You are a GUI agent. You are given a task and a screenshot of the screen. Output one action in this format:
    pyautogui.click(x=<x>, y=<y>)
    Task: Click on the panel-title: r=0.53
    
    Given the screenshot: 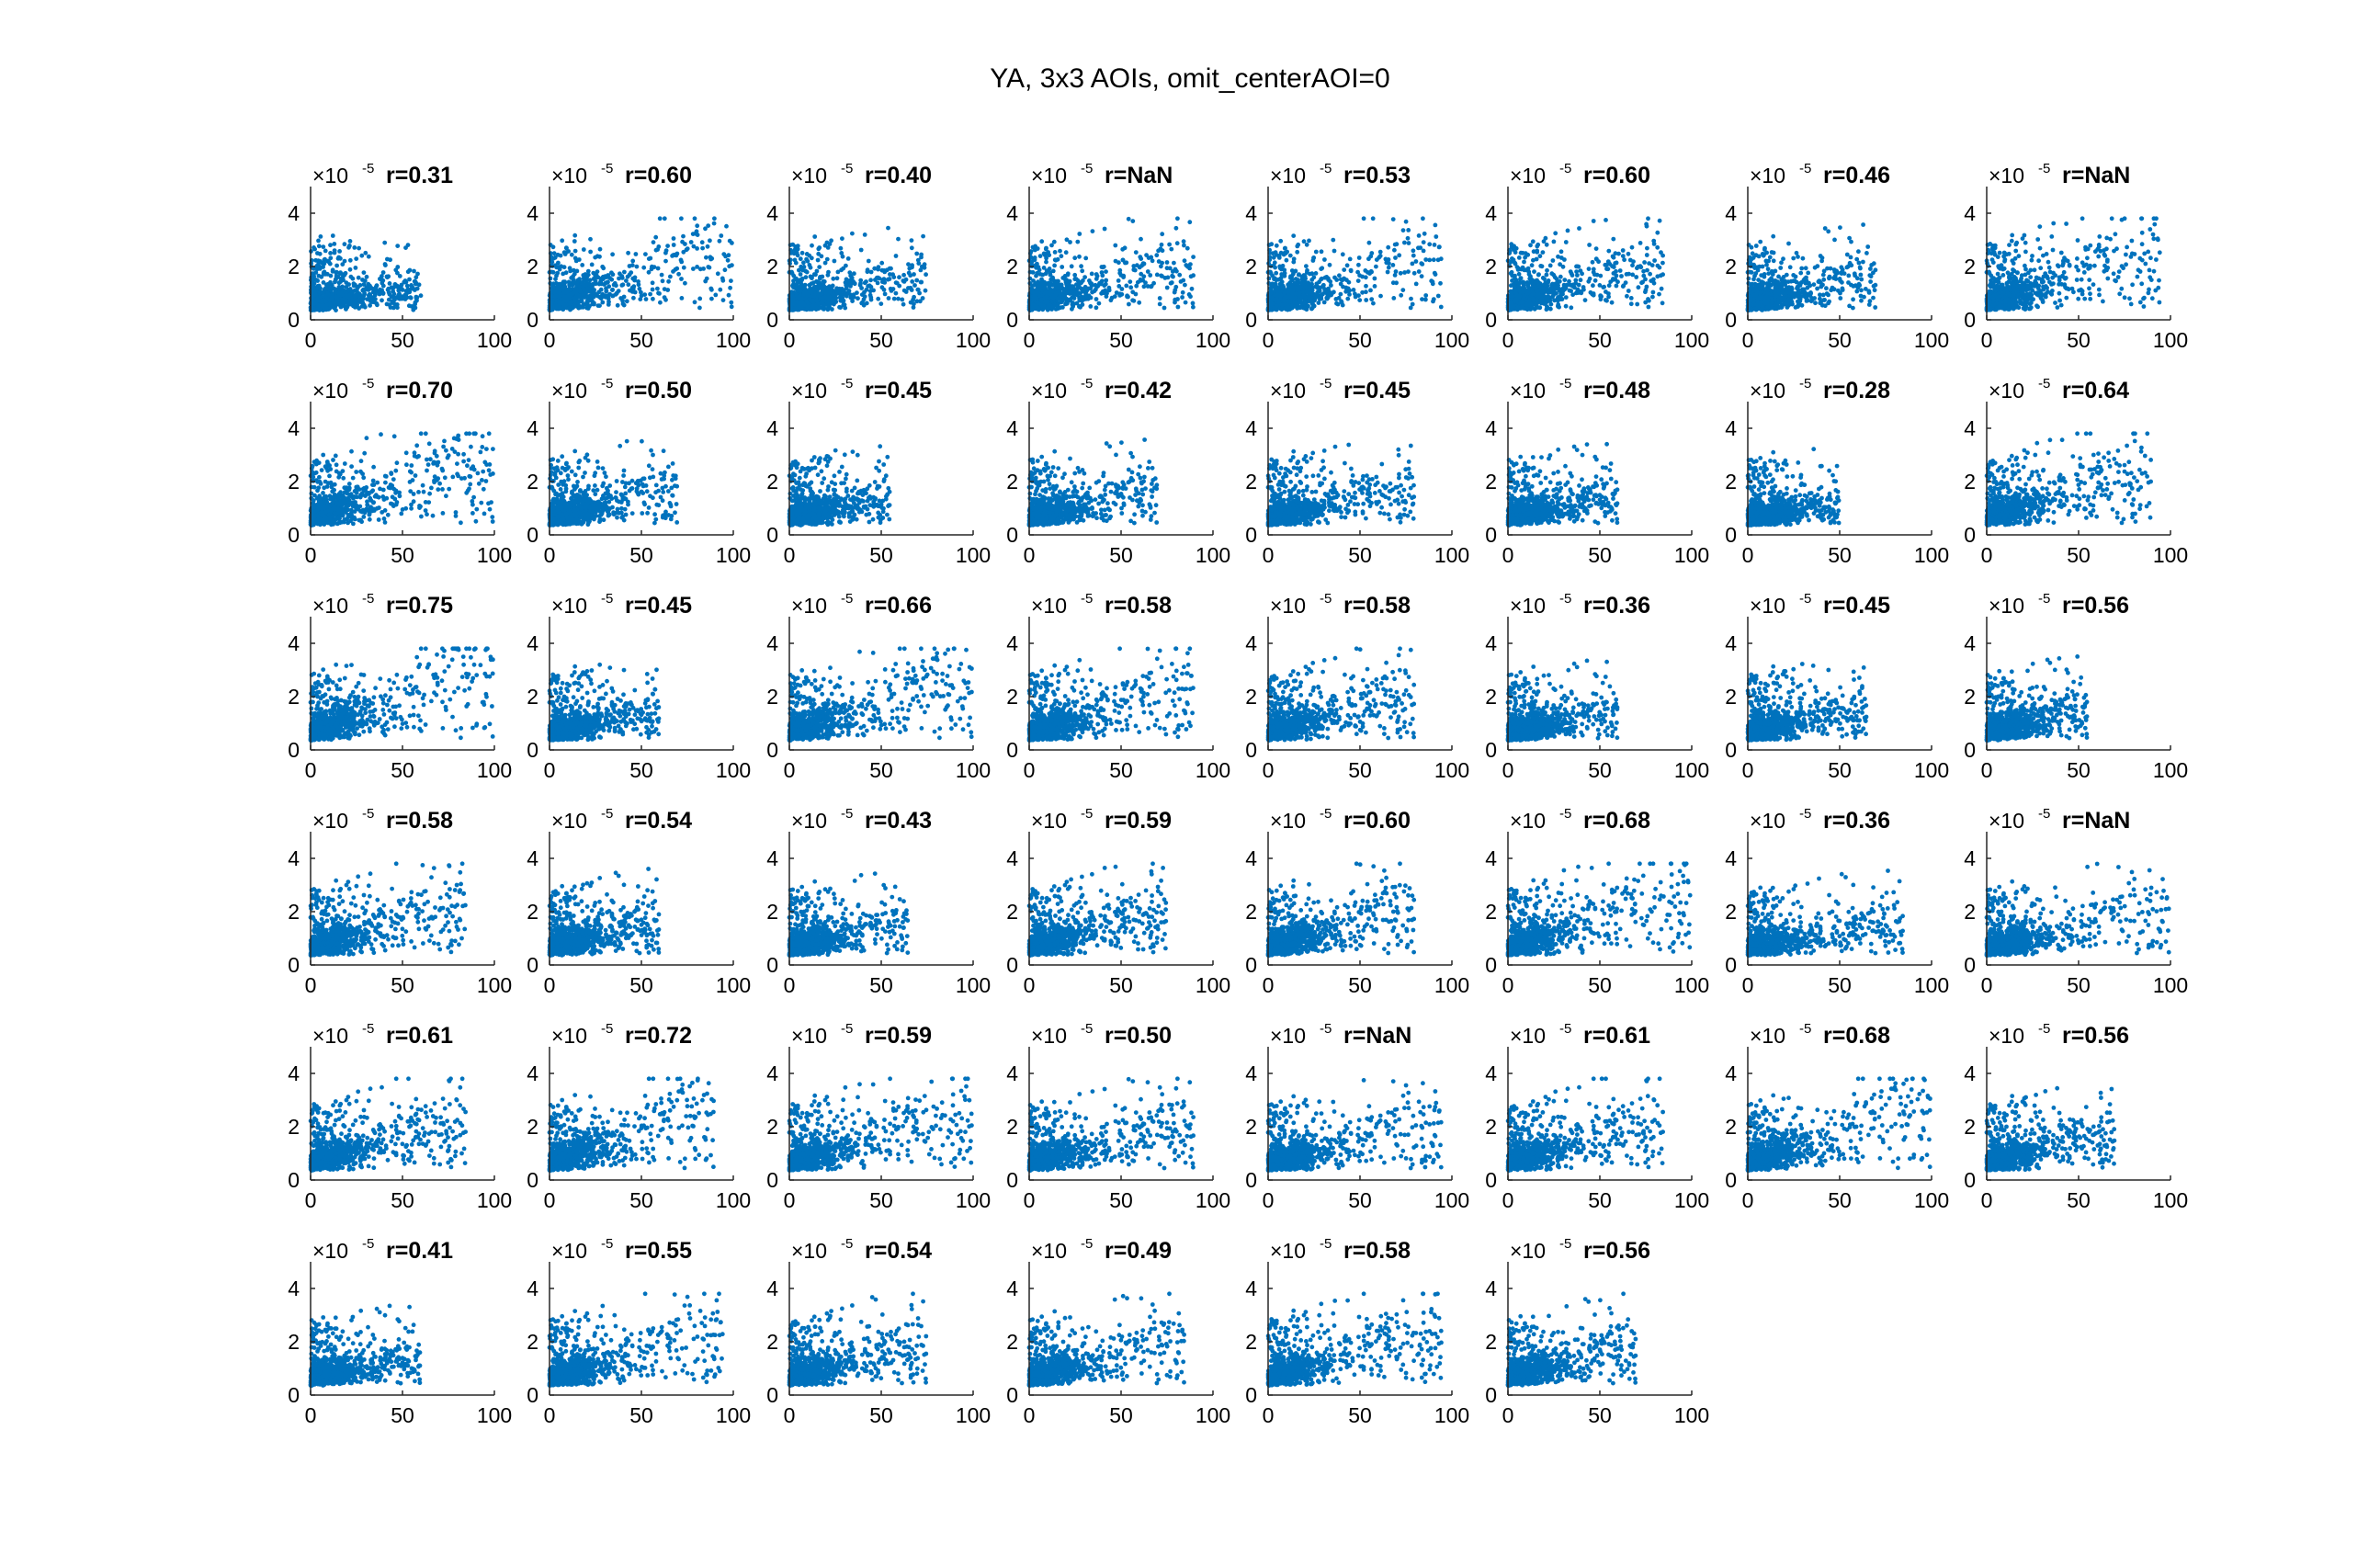 What is the action you would take?
    pyautogui.click(x=1377, y=176)
    